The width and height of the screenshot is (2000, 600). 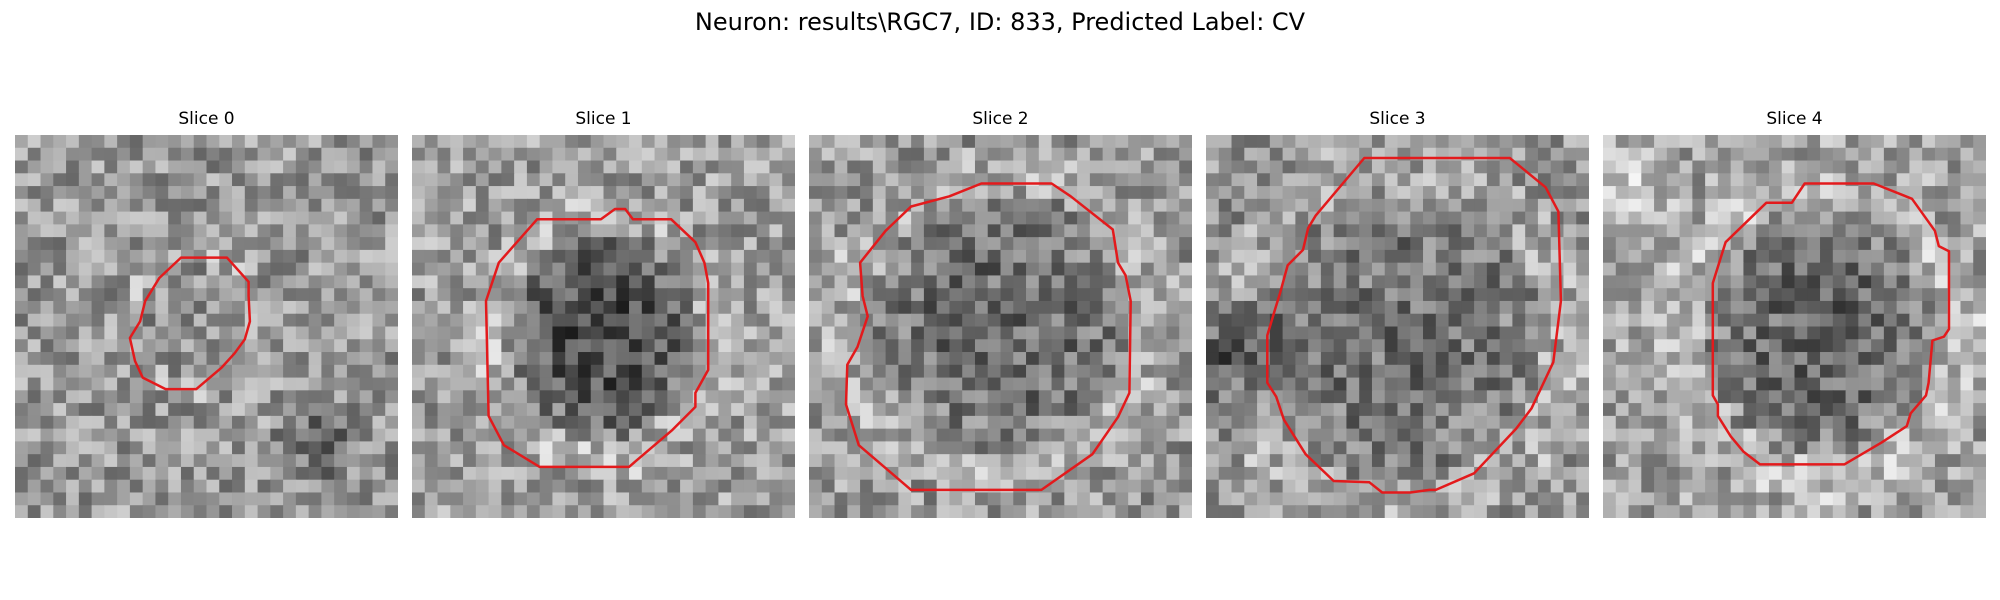 I want to click on slice-title: Slice 1, so click(x=603, y=119).